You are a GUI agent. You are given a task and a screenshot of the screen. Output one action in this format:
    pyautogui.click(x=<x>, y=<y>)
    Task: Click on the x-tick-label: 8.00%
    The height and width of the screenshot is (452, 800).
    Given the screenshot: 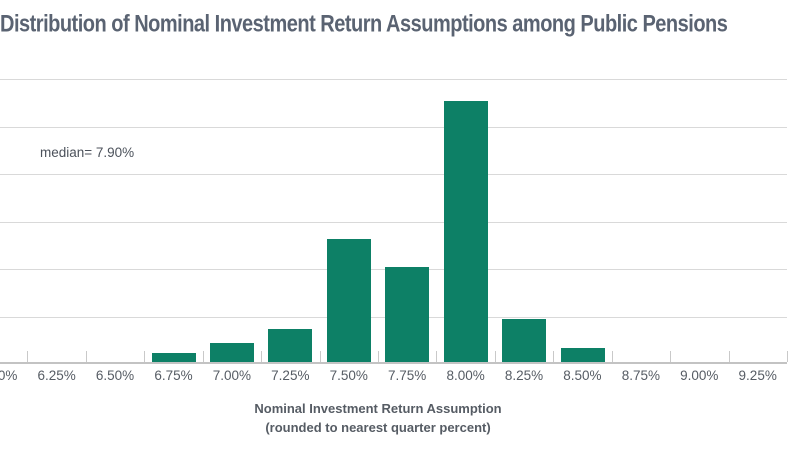 What is the action you would take?
    pyautogui.click(x=465, y=375)
    